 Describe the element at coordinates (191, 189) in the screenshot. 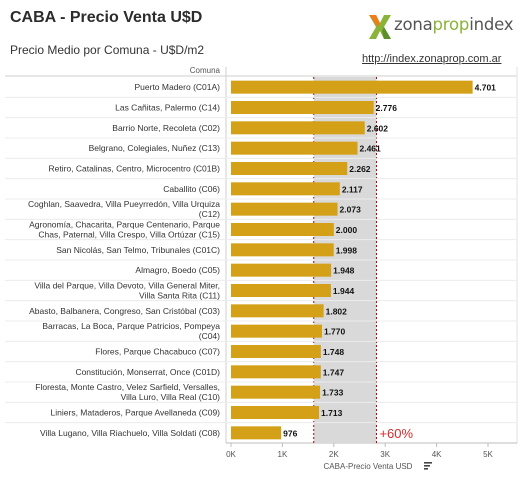

I see `category-label: Caballito (C06)` at that location.